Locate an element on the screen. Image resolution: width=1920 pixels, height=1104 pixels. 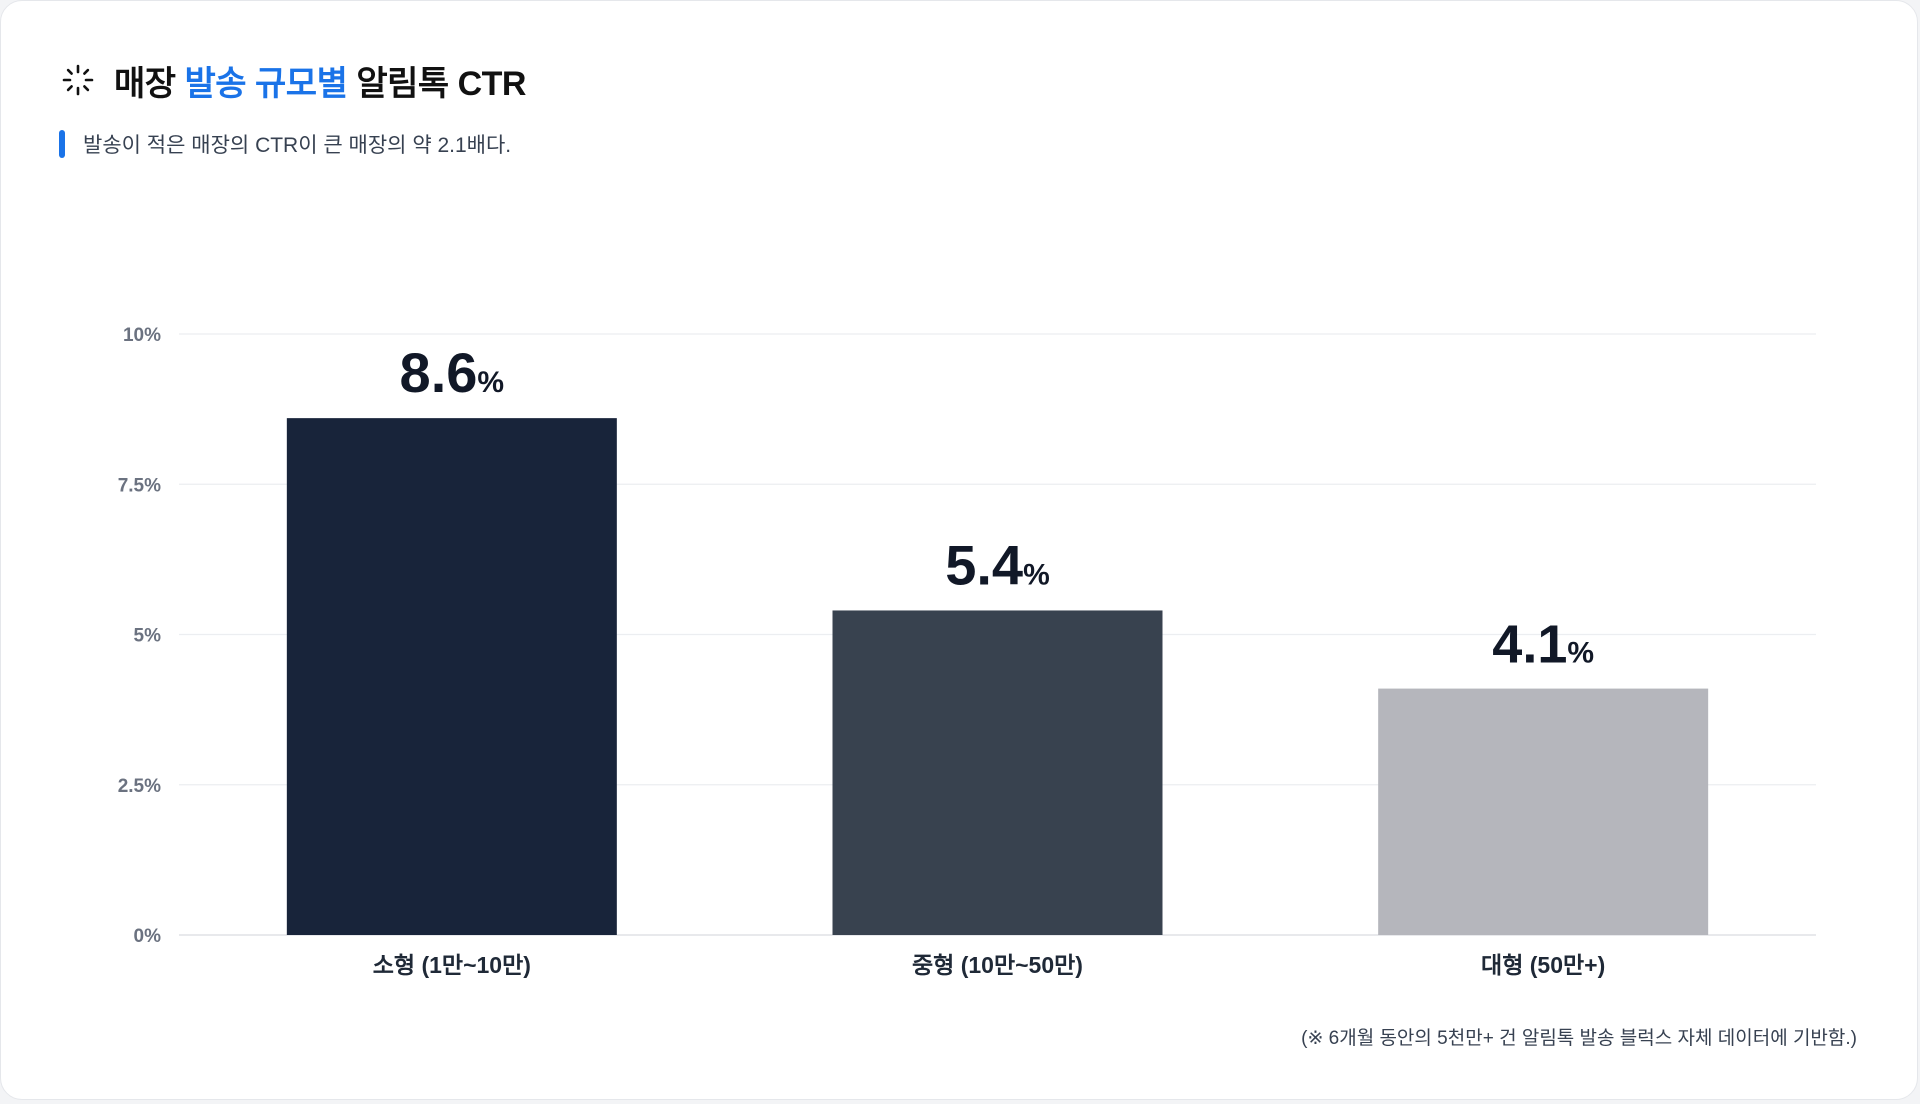
data-label-value: 8.6 is located at coordinates (439, 372).